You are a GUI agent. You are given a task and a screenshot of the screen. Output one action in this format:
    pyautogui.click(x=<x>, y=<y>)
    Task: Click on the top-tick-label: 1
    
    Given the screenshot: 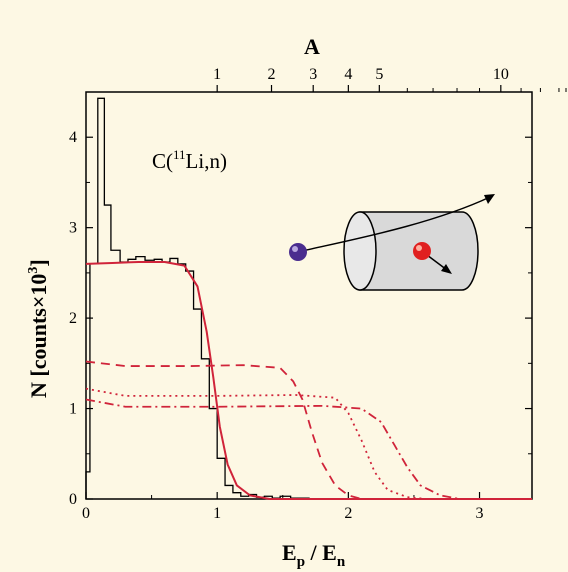 What is the action you would take?
    pyautogui.click(x=217, y=74)
    